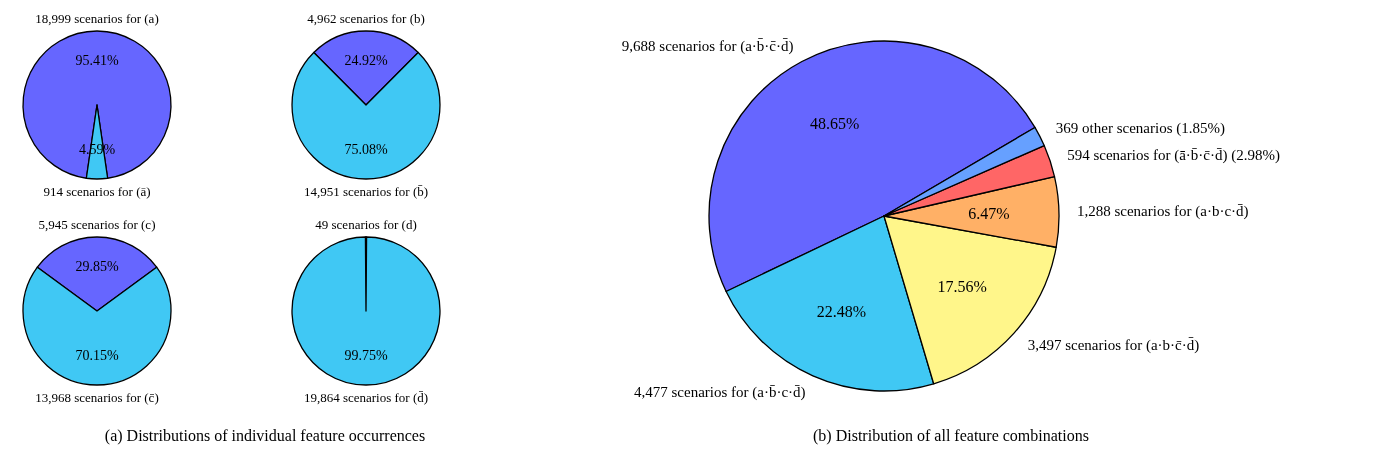 The height and width of the screenshot is (454, 1387). What do you see at coordinates (366, 397) in the screenshot?
I see `slice-label: 19,864 scenarios for (d̄)` at bounding box center [366, 397].